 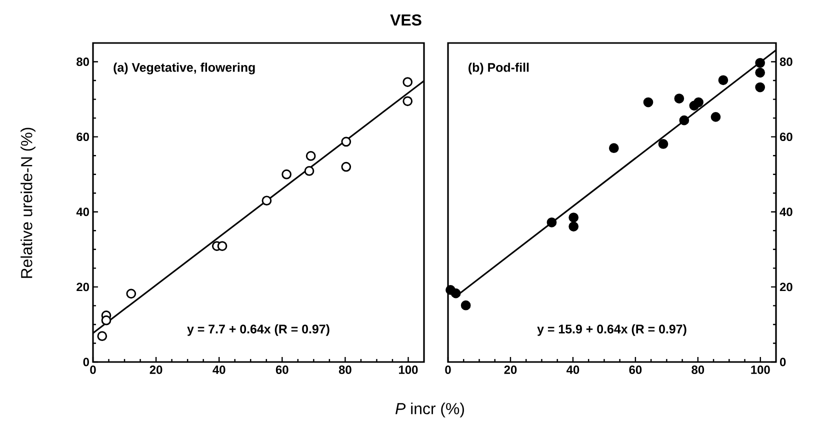 What do you see at coordinates (430, 410) in the screenshot?
I see `x-axis-title: P incr (%)` at bounding box center [430, 410].